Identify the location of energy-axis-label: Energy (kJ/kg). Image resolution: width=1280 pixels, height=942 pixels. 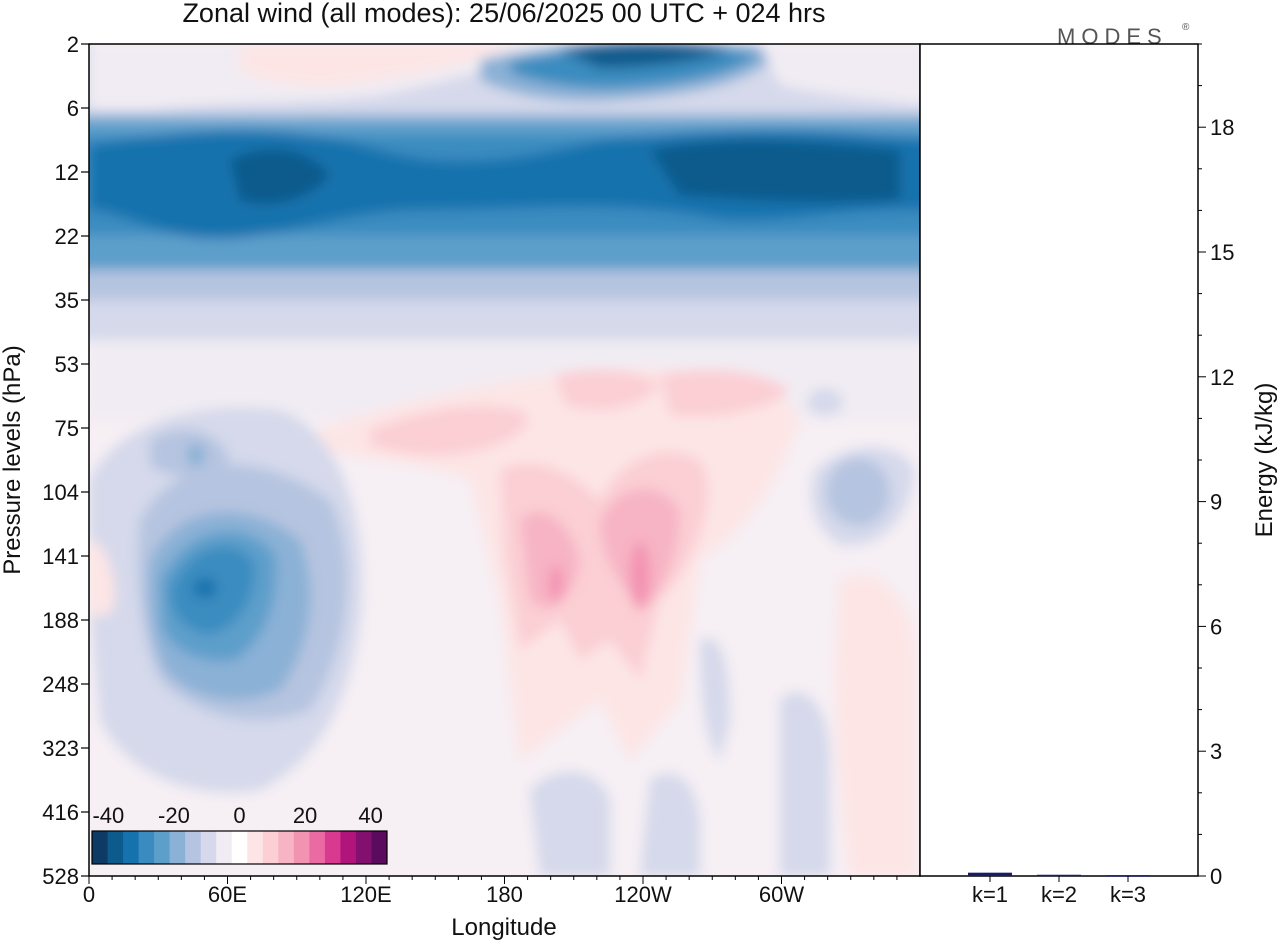
(1264, 460).